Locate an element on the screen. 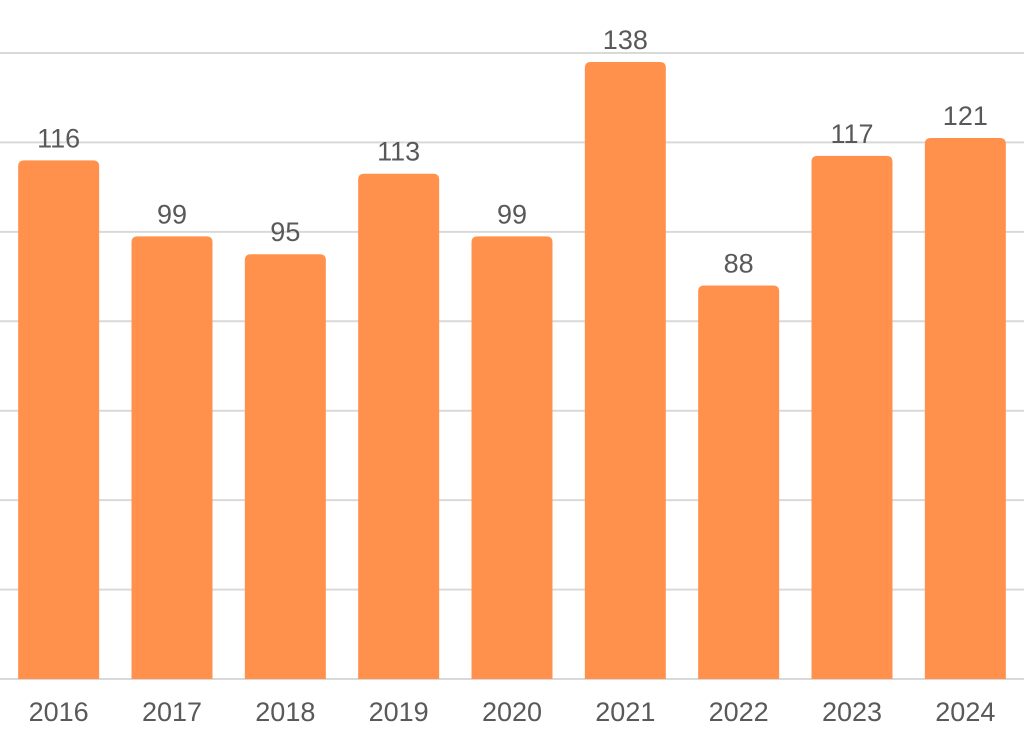  value-label-2019: 113 is located at coordinates (398, 152).